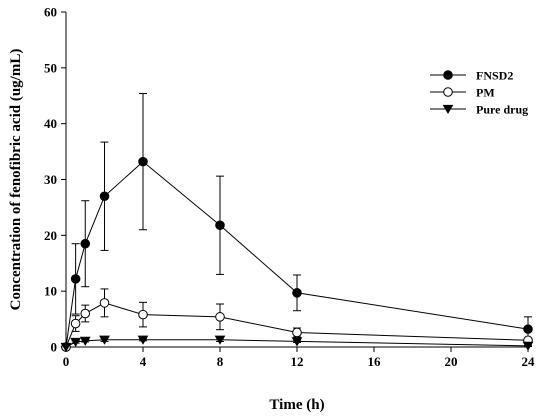 The image size is (550, 416). Describe the element at coordinates (529, 361) in the screenshot. I see `x-tick-label: 24` at that location.